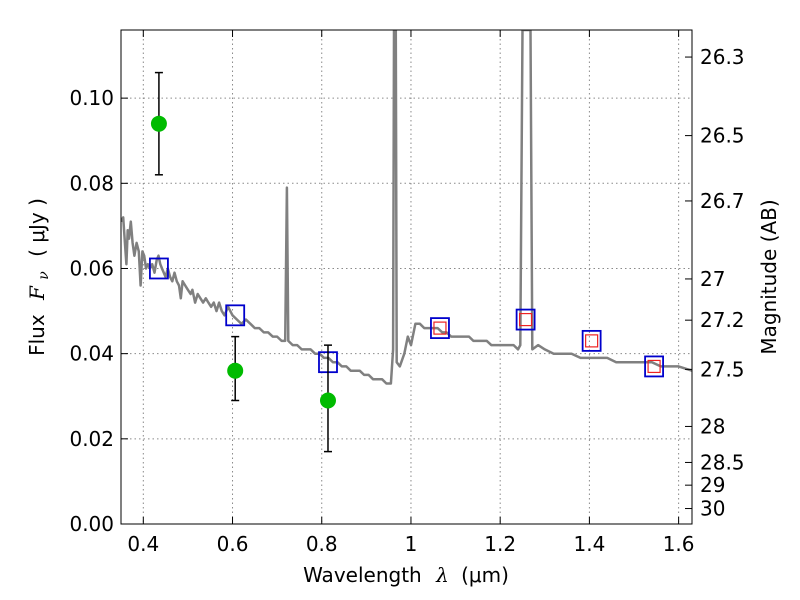  What do you see at coordinates (679, 544) in the screenshot?
I see `x-tick-label: 1.6` at bounding box center [679, 544].